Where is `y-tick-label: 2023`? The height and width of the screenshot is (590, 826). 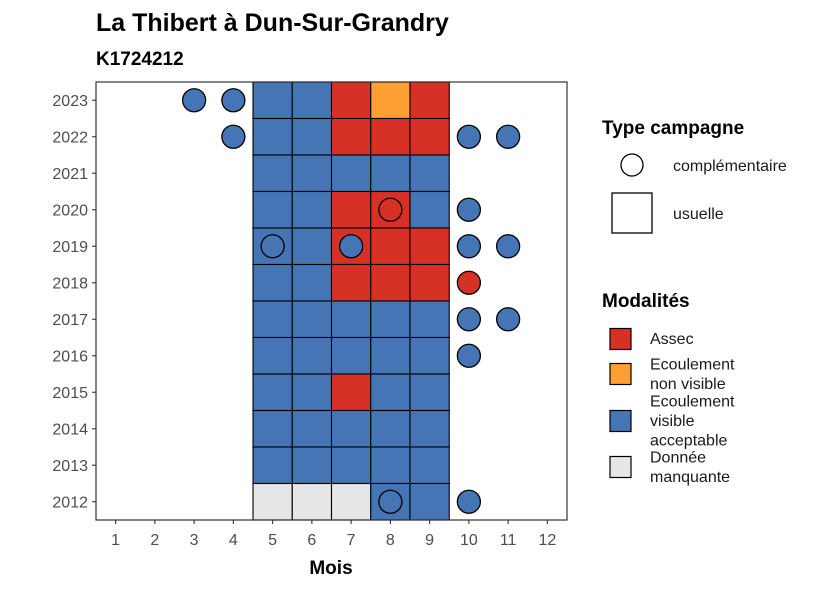 y-tick-label: 2023 is located at coordinates (70, 101).